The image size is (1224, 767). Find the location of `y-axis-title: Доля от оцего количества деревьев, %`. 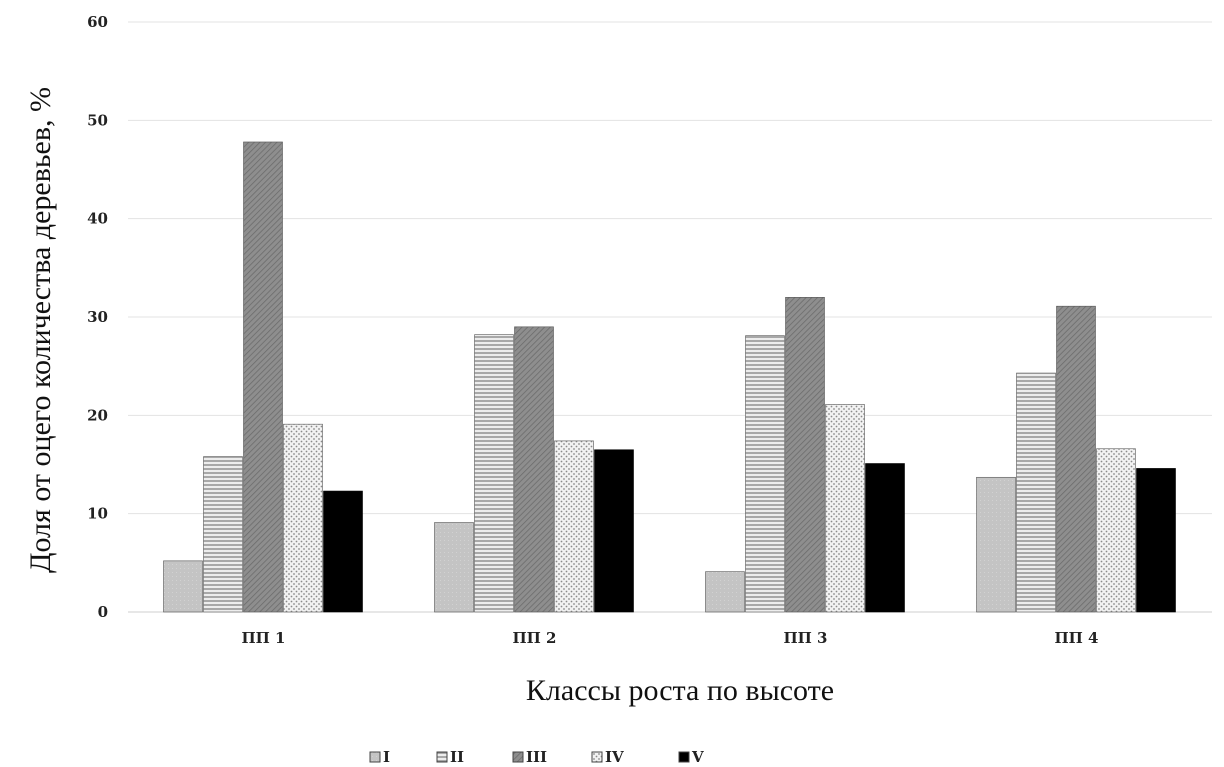

y-axis-title: Доля от оцего количества деревьев, % is located at coordinates (40, 330).